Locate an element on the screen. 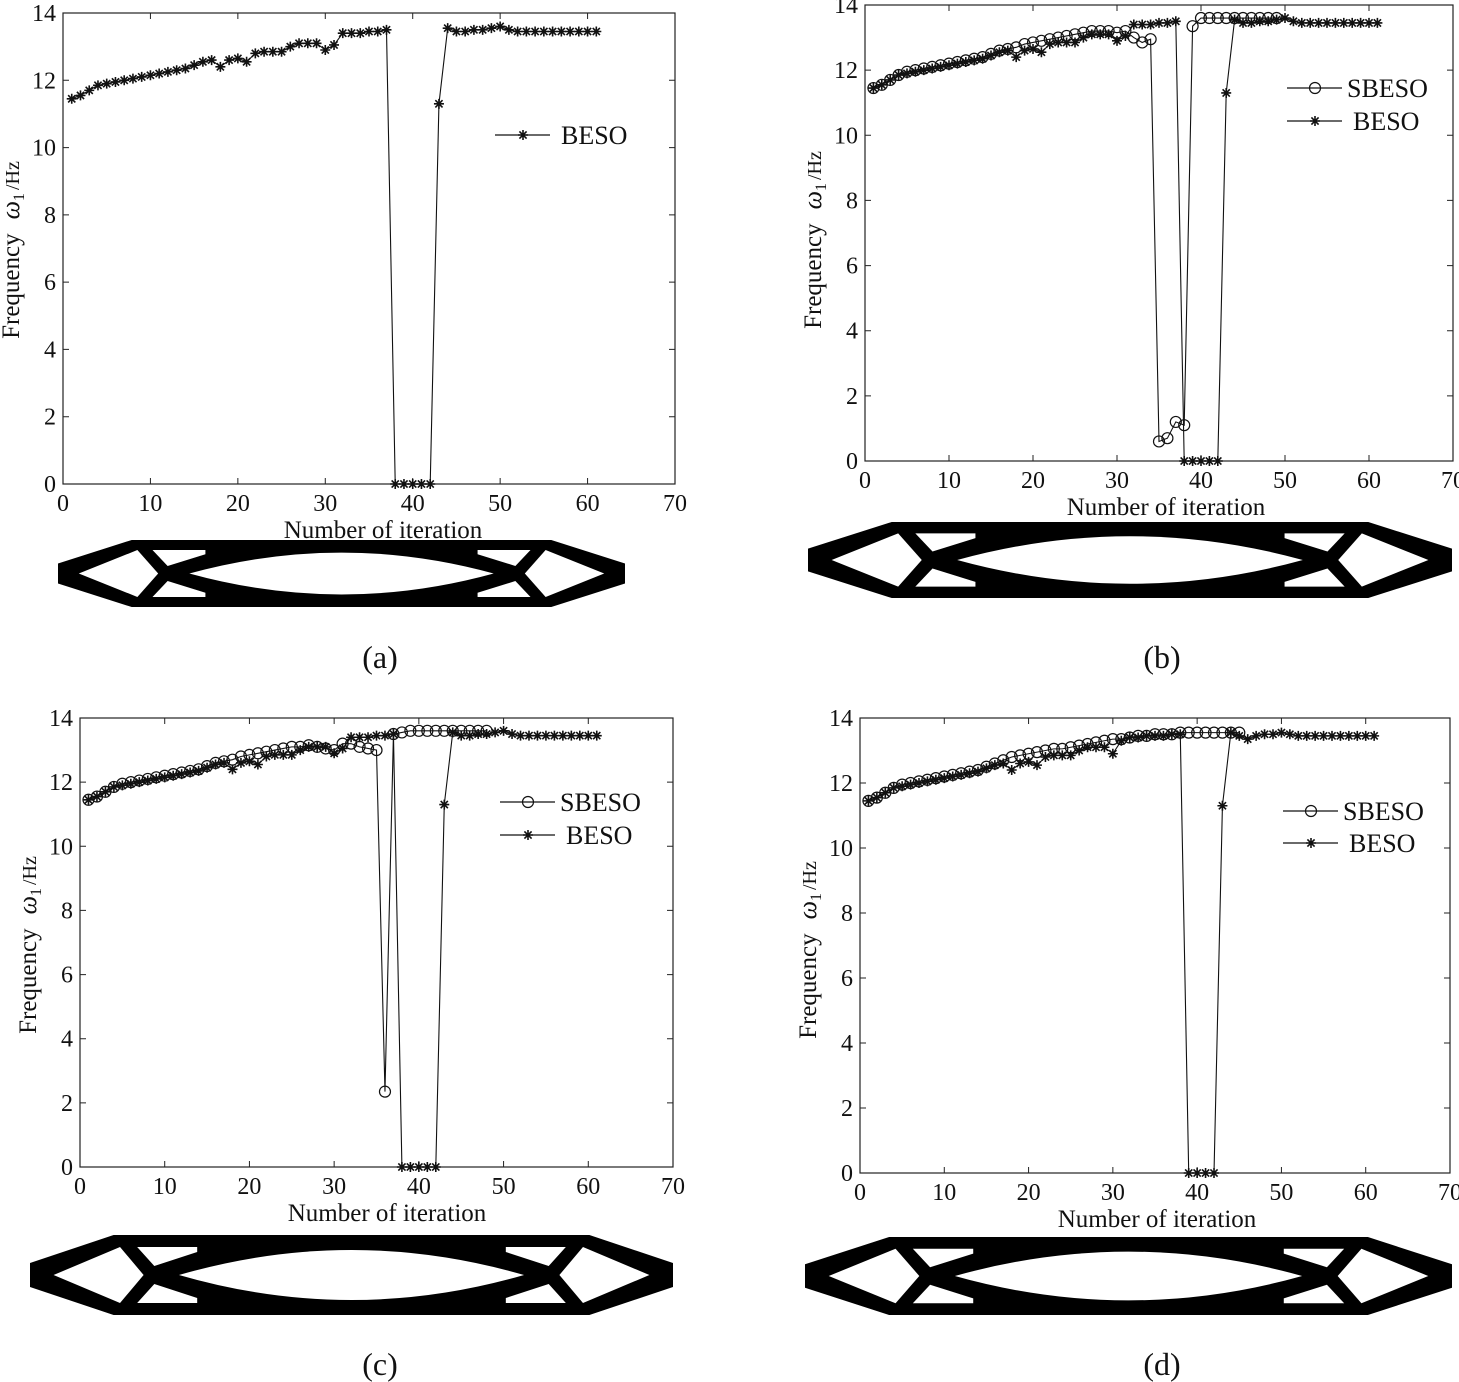 This screenshot has width=1459, height=1382. y-tick-label: 6 is located at coordinates (50, 283).